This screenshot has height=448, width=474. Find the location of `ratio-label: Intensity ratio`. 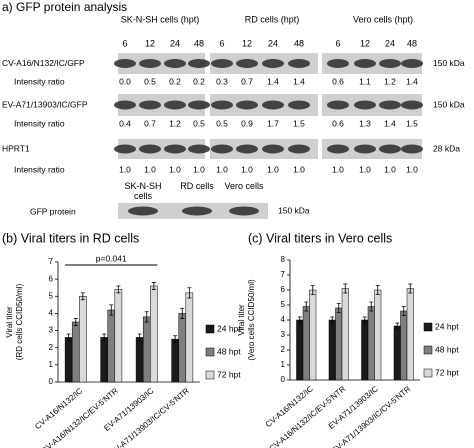

ratio-label: Intensity ratio is located at coordinates (39, 169).